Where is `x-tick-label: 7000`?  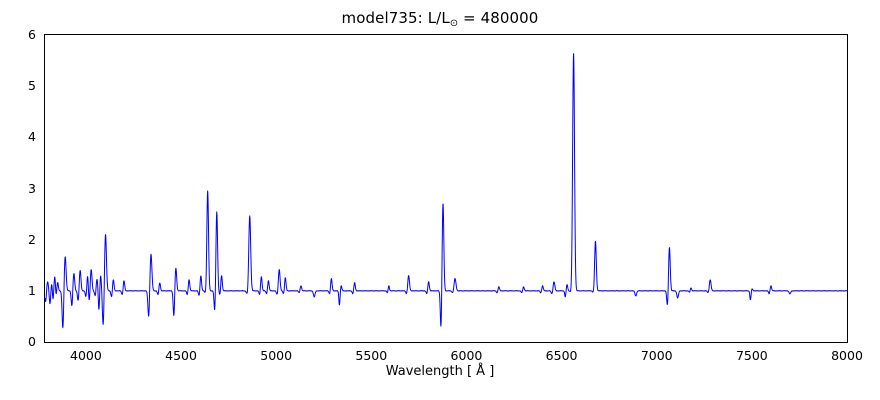 x-tick-label: 7000 is located at coordinates (656, 355).